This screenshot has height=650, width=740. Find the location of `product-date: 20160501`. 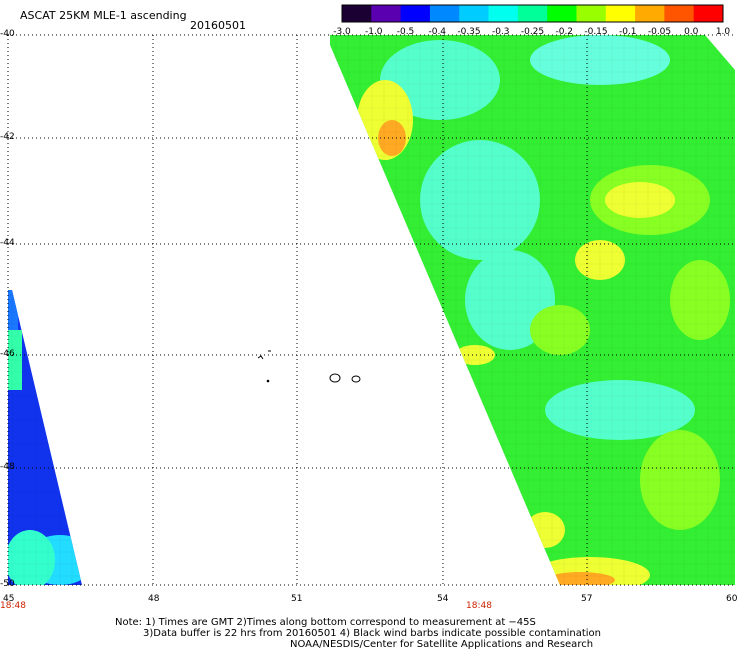

product-date: 20160501 is located at coordinates (218, 25).